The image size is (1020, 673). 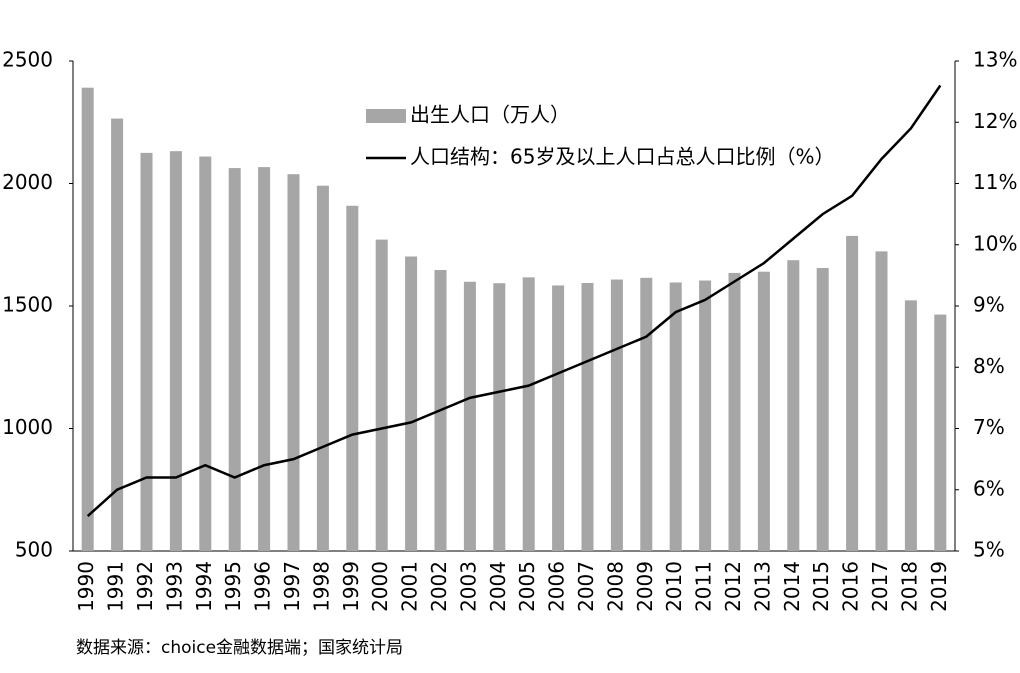 I want to click on y2-tick-label: 6%, so click(x=989, y=488).